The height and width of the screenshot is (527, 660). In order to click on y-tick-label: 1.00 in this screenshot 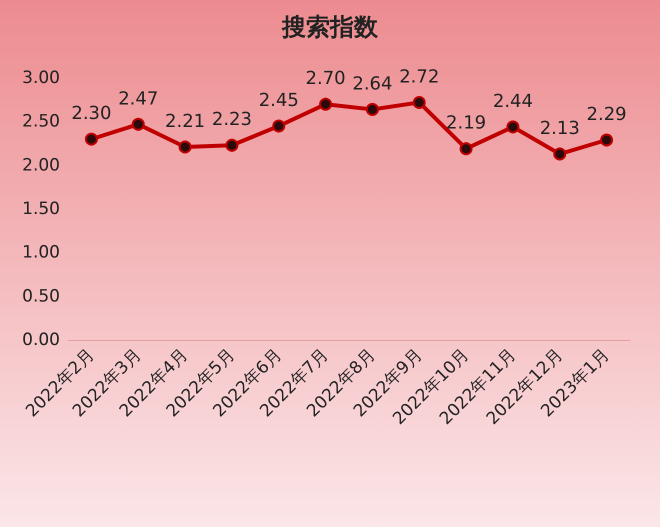, I will do `click(41, 252)`.